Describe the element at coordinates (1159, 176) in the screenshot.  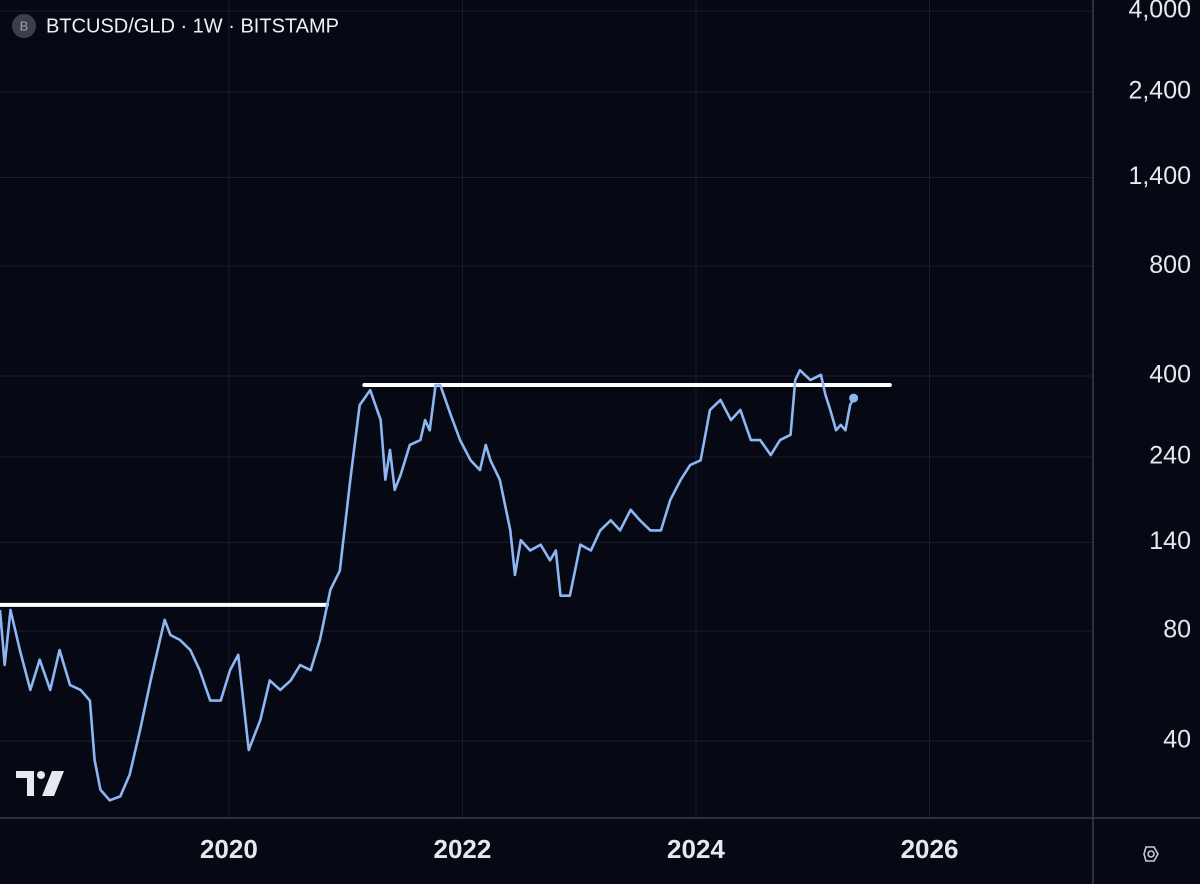
I see `y-tick-label: 1,400` at that location.